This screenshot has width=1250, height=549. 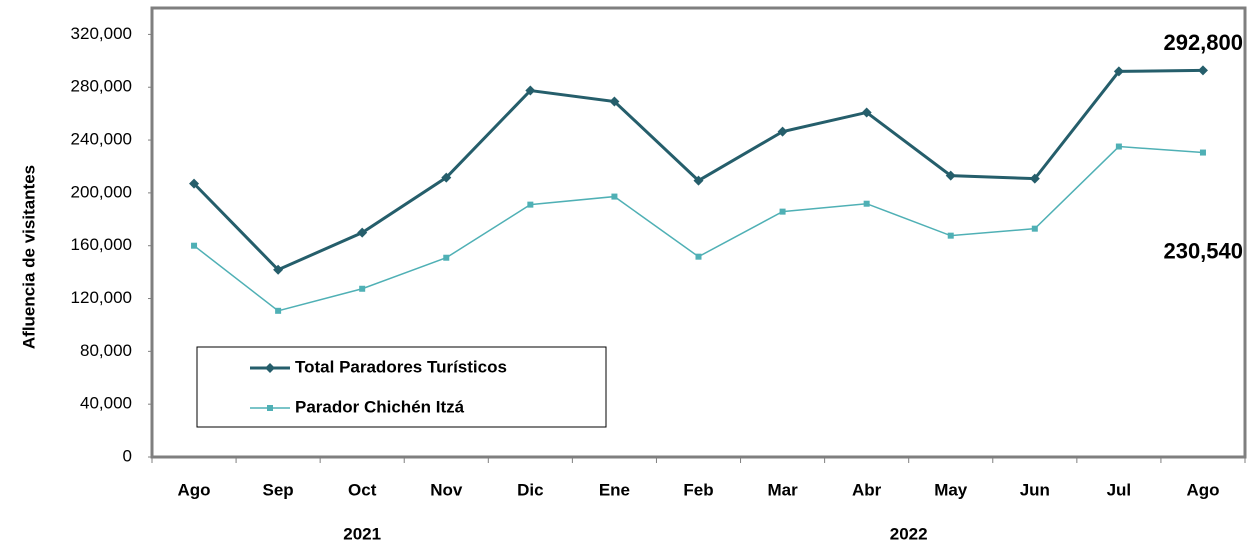 What do you see at coordinates (698, 489) in the screenshot?
I see `x-tick-label: Feb` at bounding box center [698, 489].